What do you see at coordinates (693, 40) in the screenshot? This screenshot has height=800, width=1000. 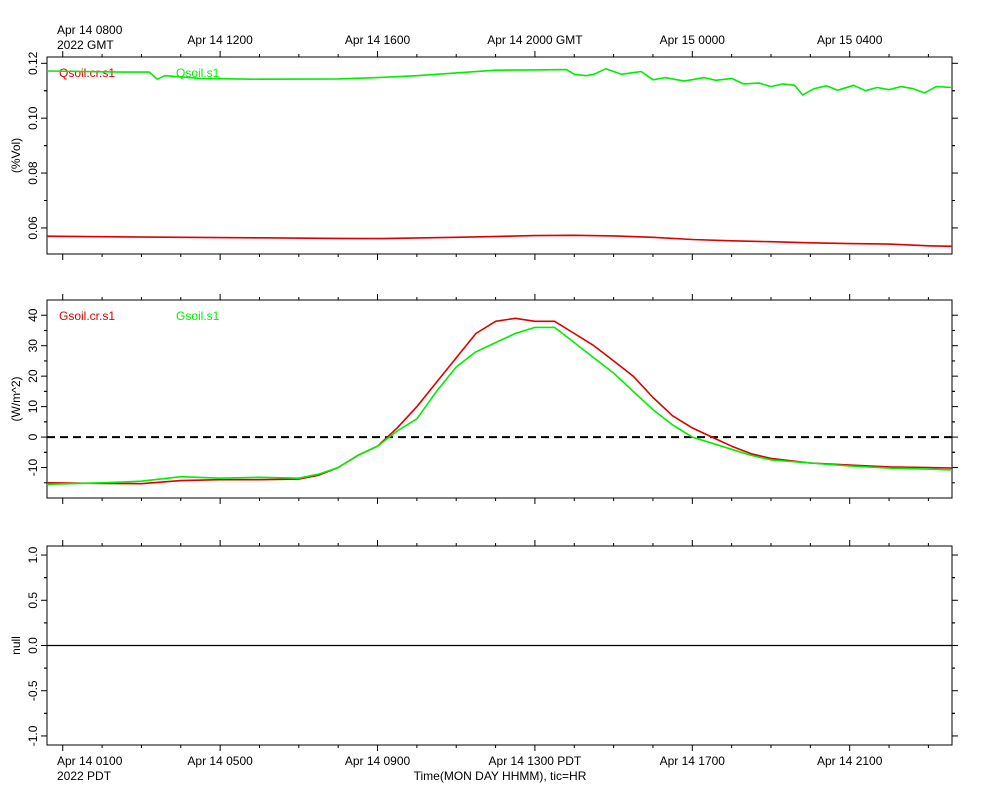 I see `top-axis-tick-label: Apr 15 0000` at bounding box center [693, 40].